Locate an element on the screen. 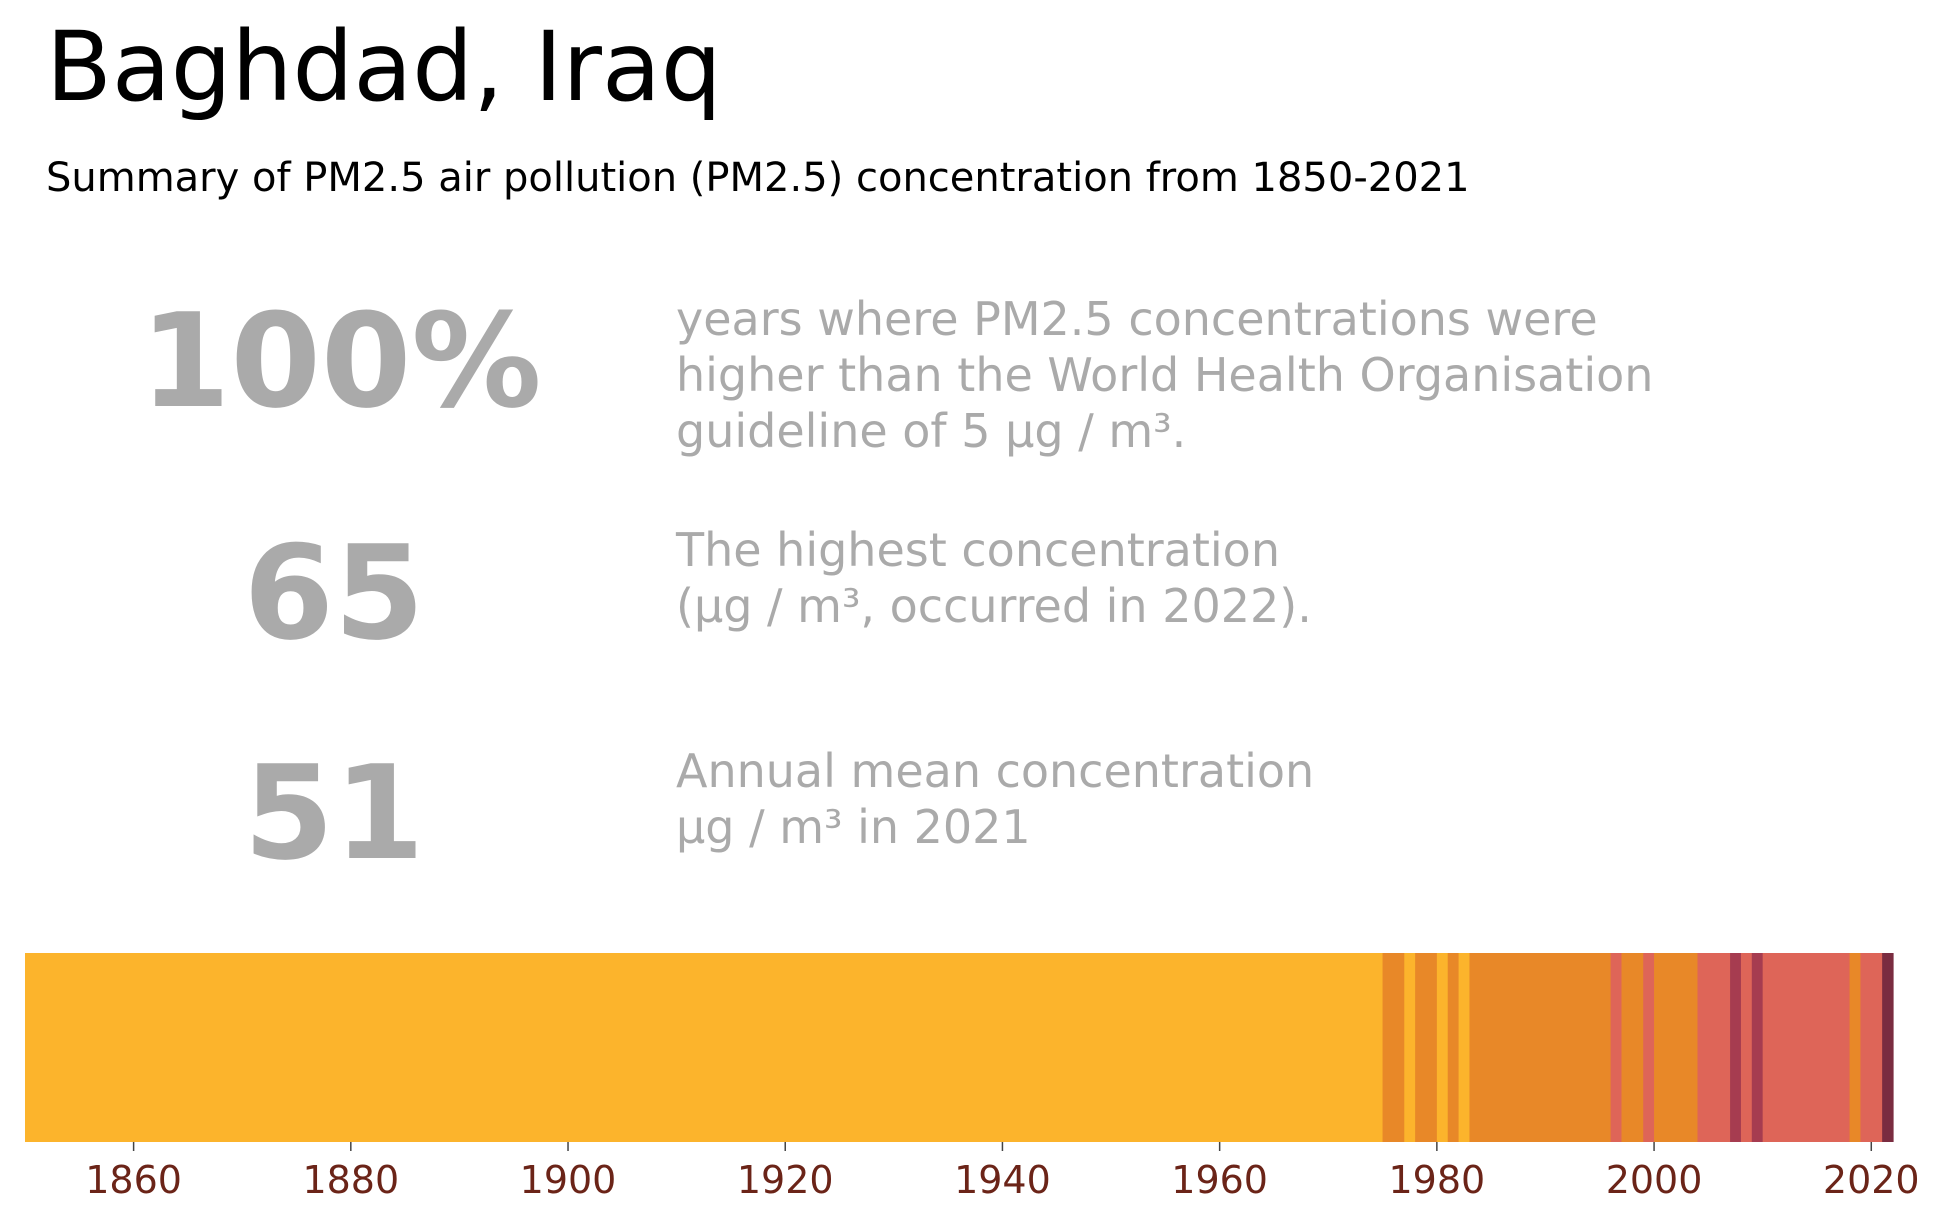  stripe-1996-1997 is located at coordinates (1616, 1047).